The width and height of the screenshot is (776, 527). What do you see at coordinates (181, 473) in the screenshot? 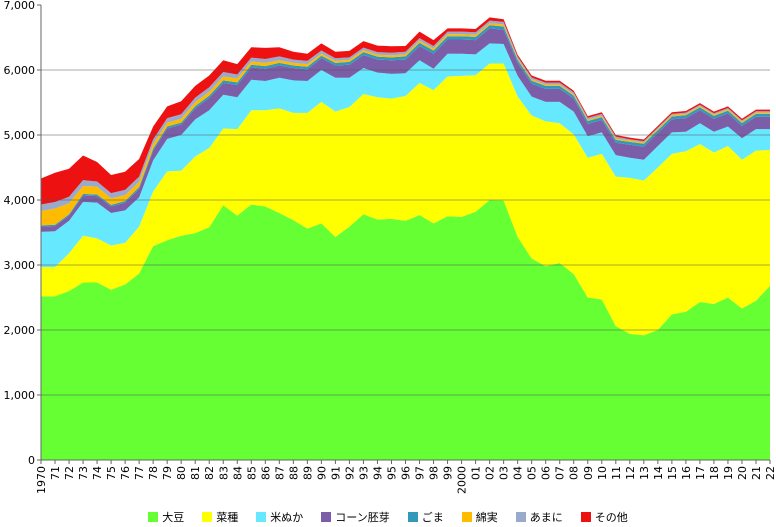
I see `x-tick-label: 80` at bounding box center [181, 473].